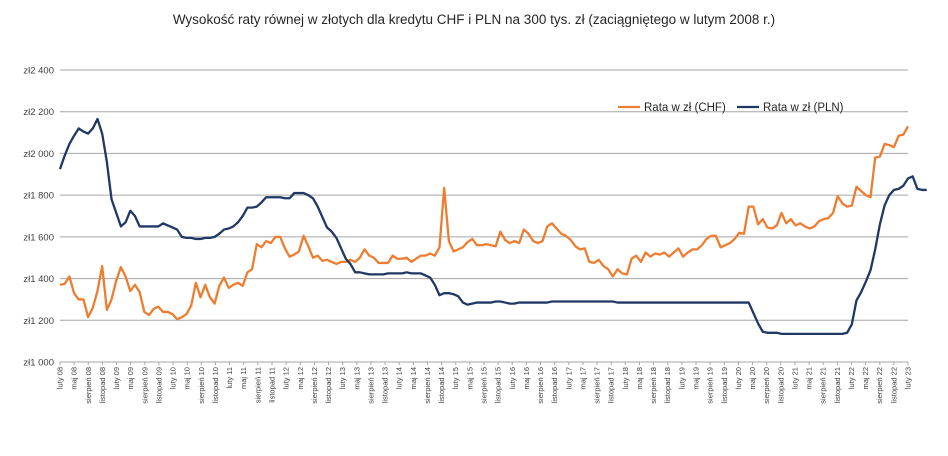  What do you see at coordinates (681, 378) in the screenshot?
I see `x-tick-label: luty 19` at bounding box center [681, 378].